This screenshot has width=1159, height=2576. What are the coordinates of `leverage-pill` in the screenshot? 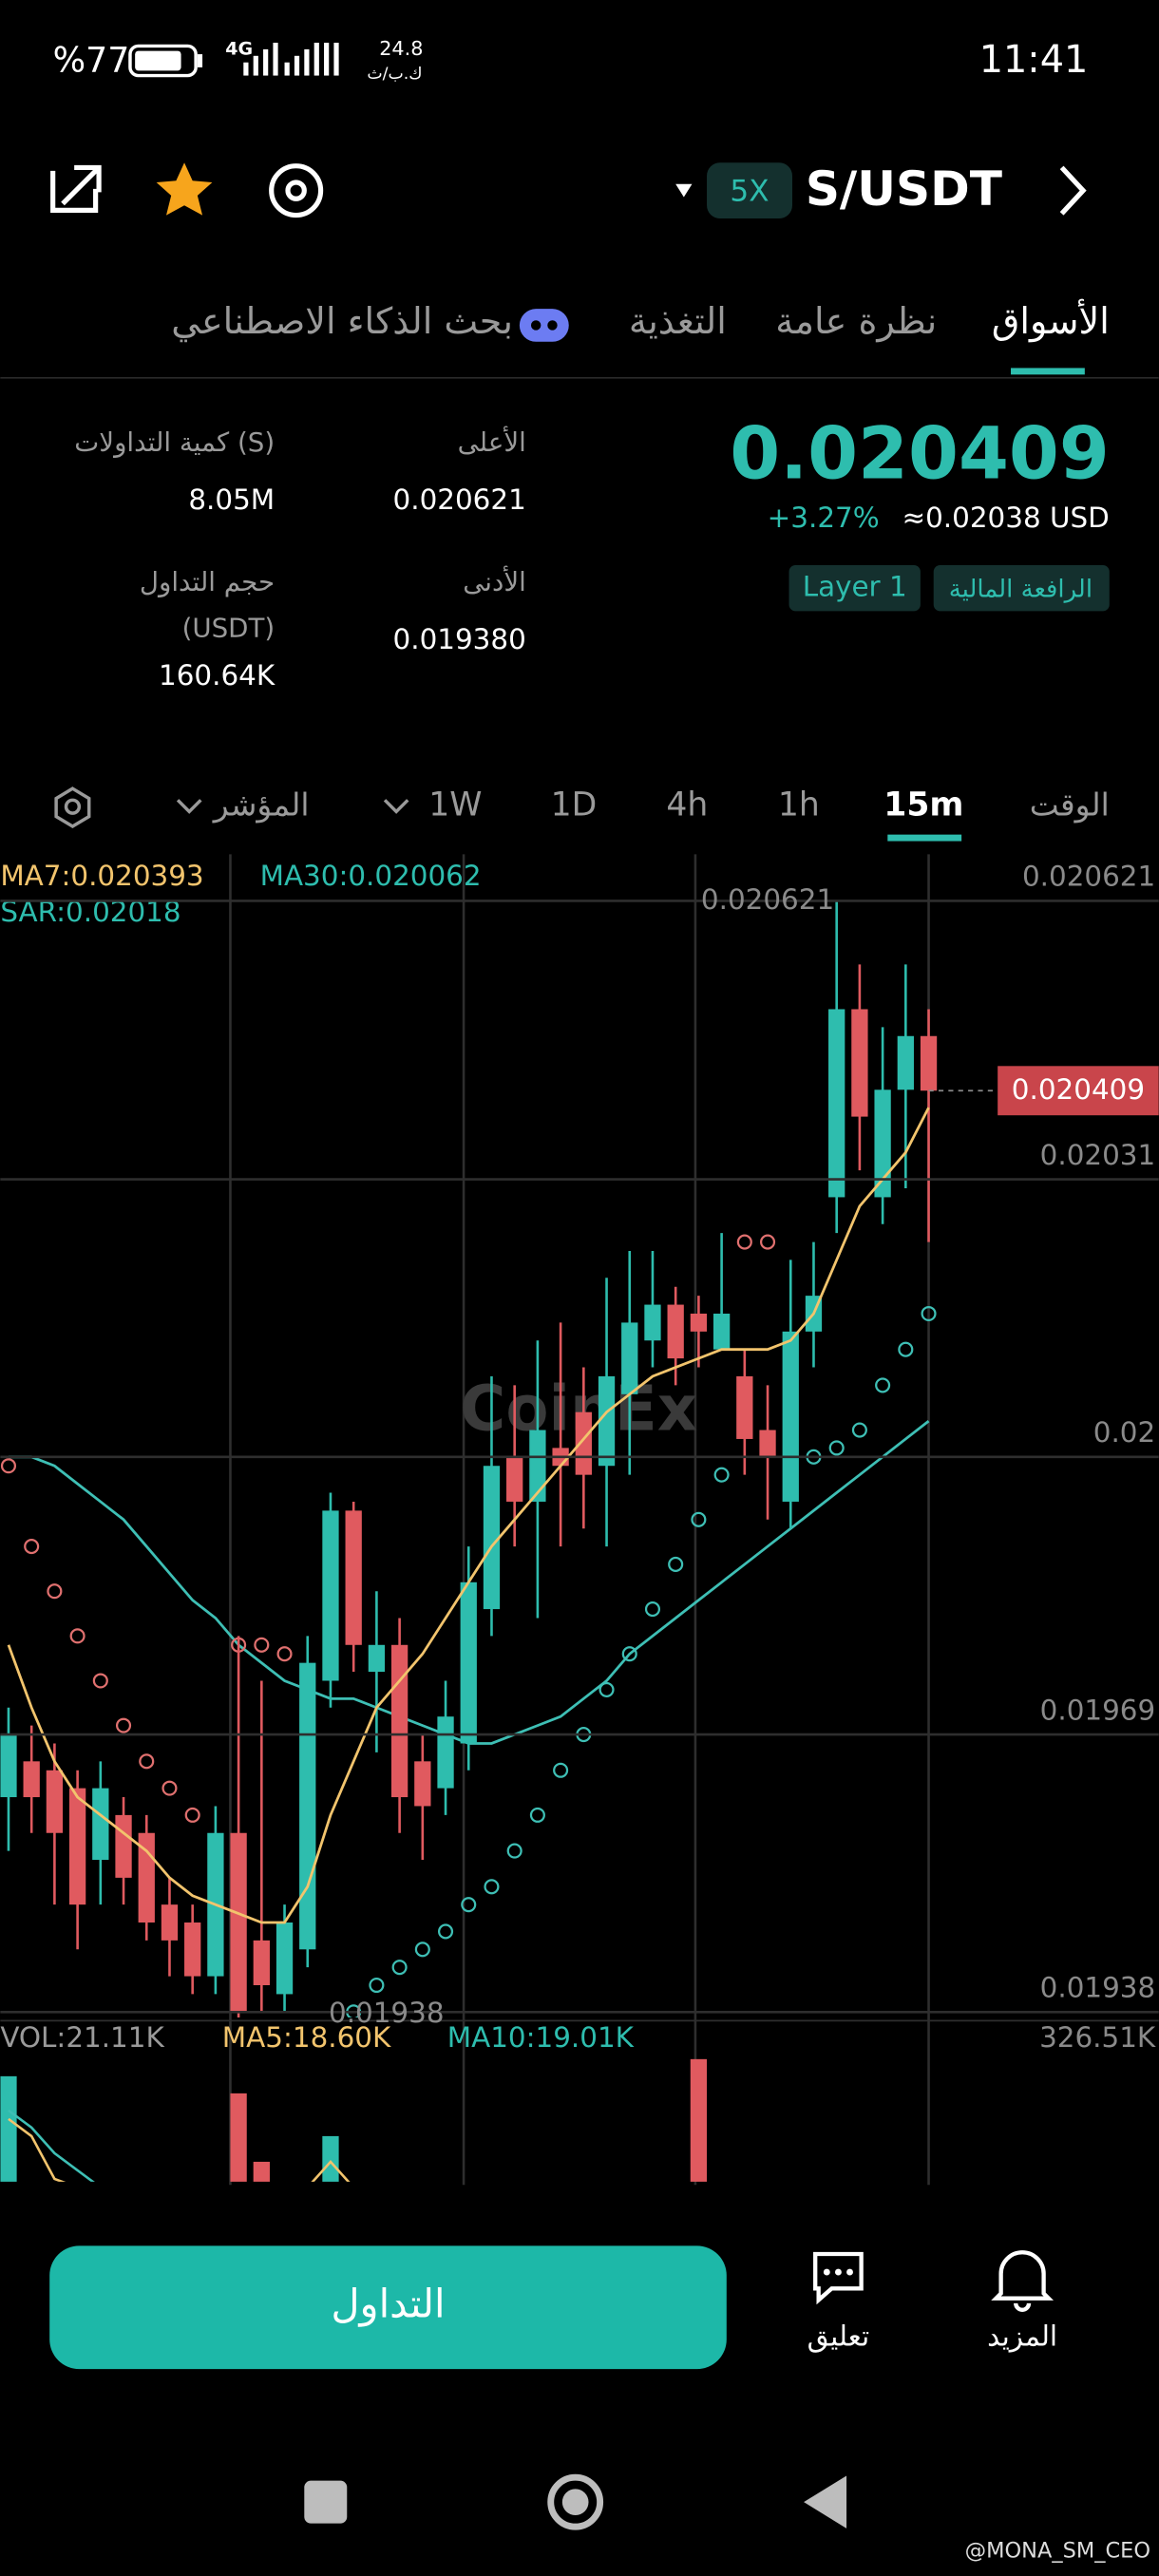 It's located at (749, 190).